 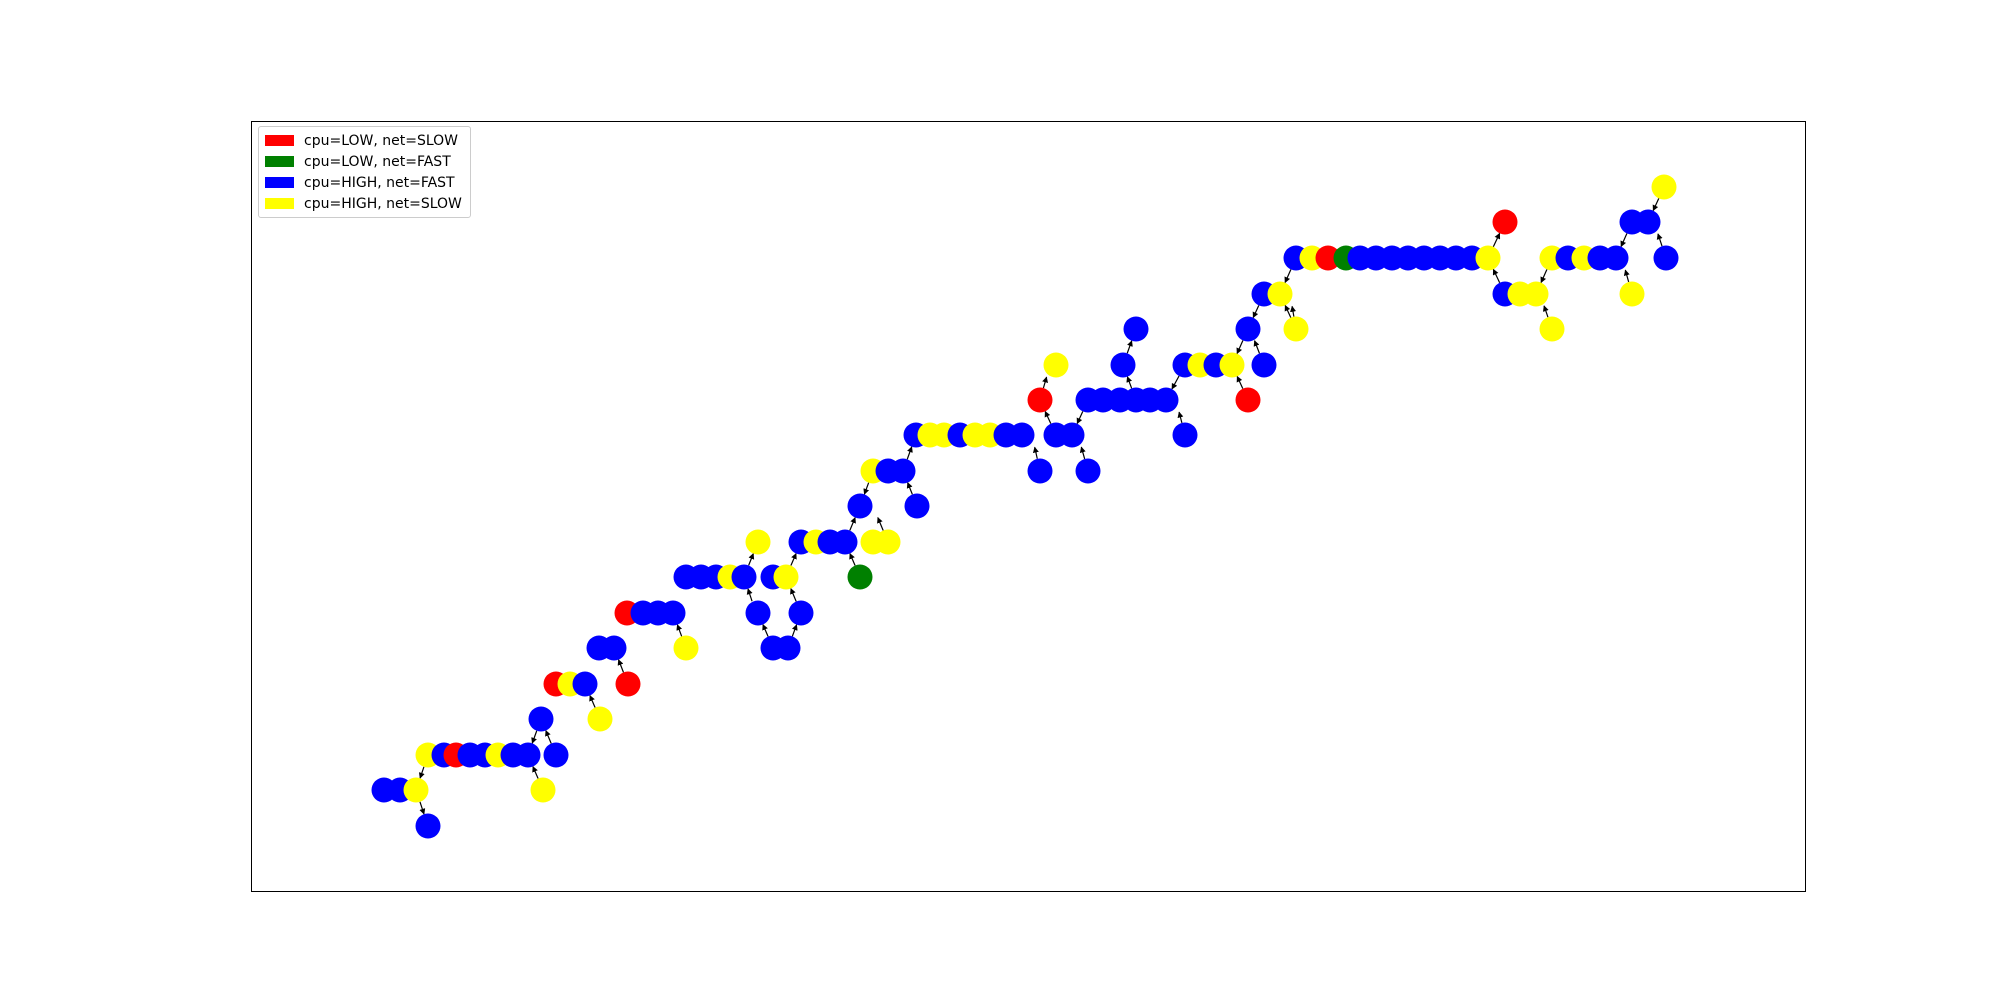 What do you see at coordinates (379, 182) in the screenshot?
I see `legend-label: cpu=HIGH, net=FAST` at bounding box center [379, 182].